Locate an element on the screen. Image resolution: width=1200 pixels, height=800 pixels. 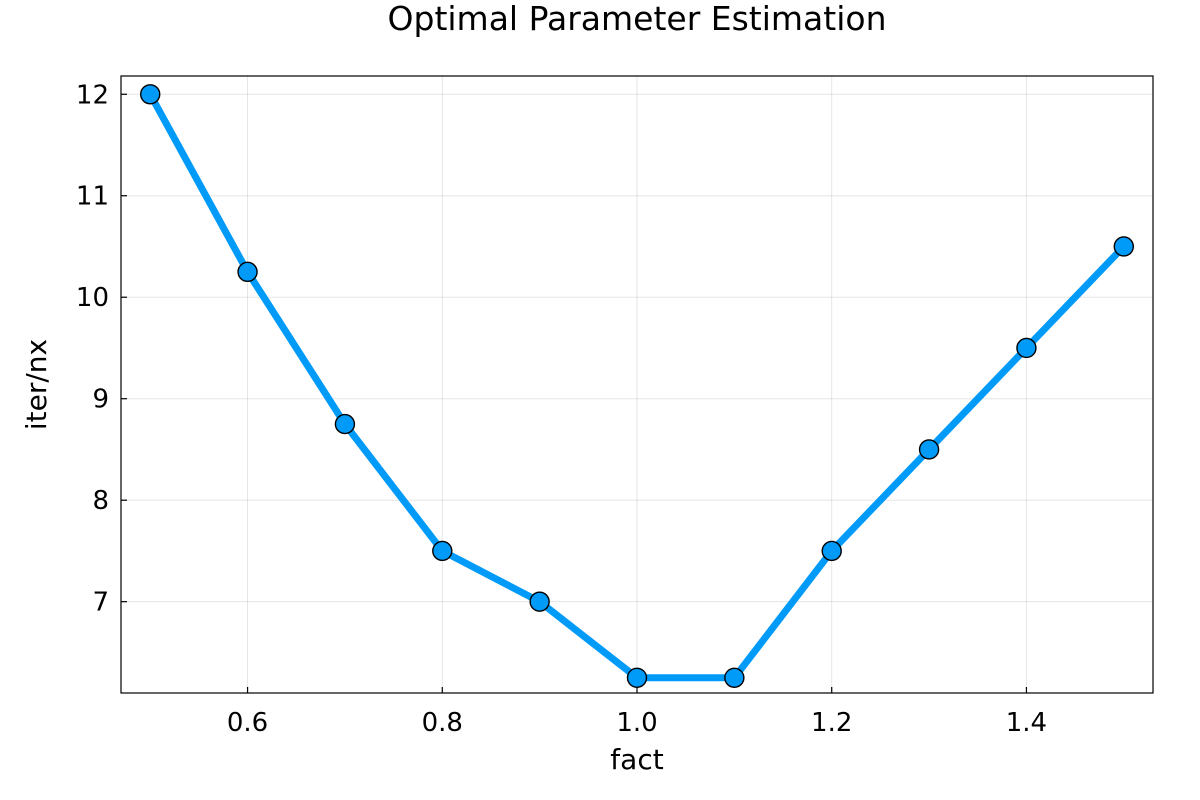
x-tick-label: 0.8 is located at coordinates (442, 723).